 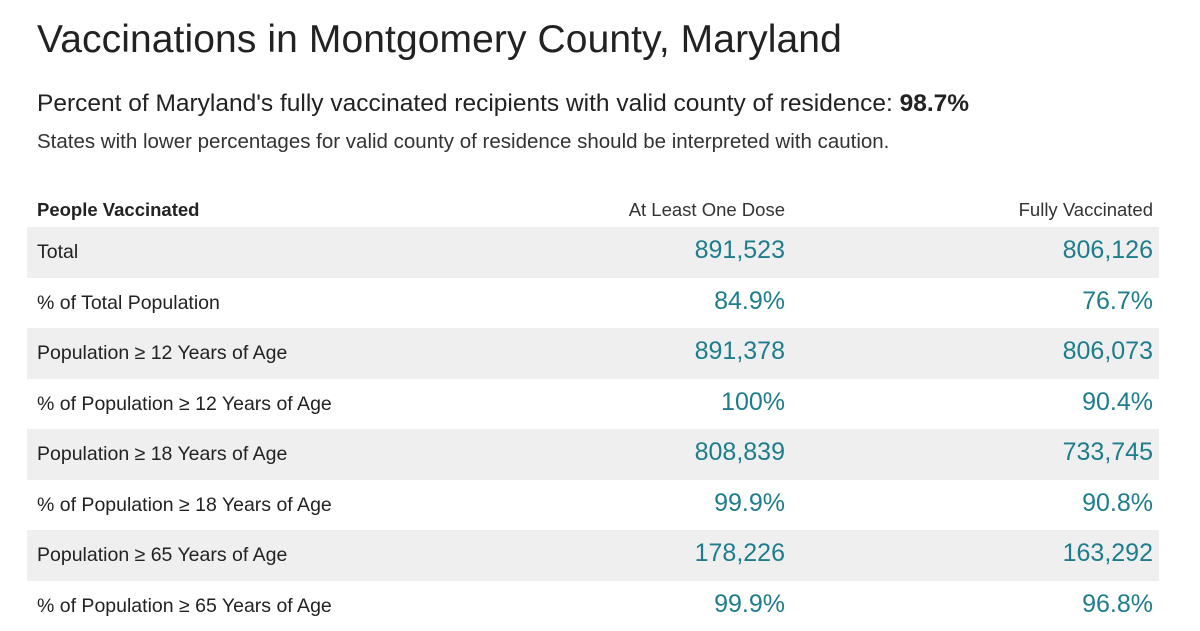 What do you see at coordinates (184, 606) in the screenshot?
I see `row-label: % of Population ≥ 65 Years of Age` at bounding box center [184, 606].